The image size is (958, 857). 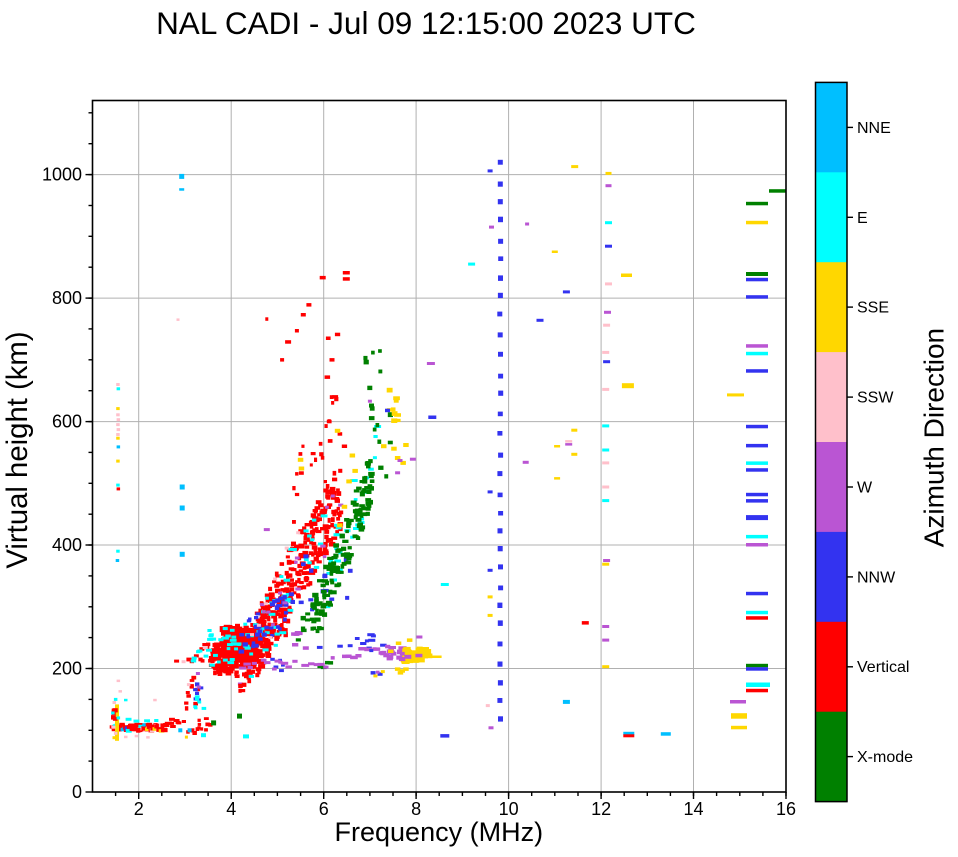 I want to click on svg-text: W, so click(x=865, y=488).